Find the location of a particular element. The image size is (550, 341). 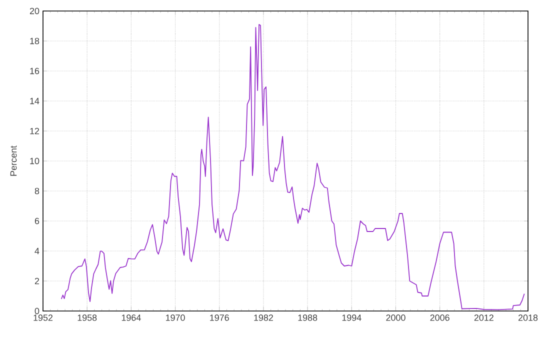

y-tick-label: 16 is located at coordinates (35, 71).